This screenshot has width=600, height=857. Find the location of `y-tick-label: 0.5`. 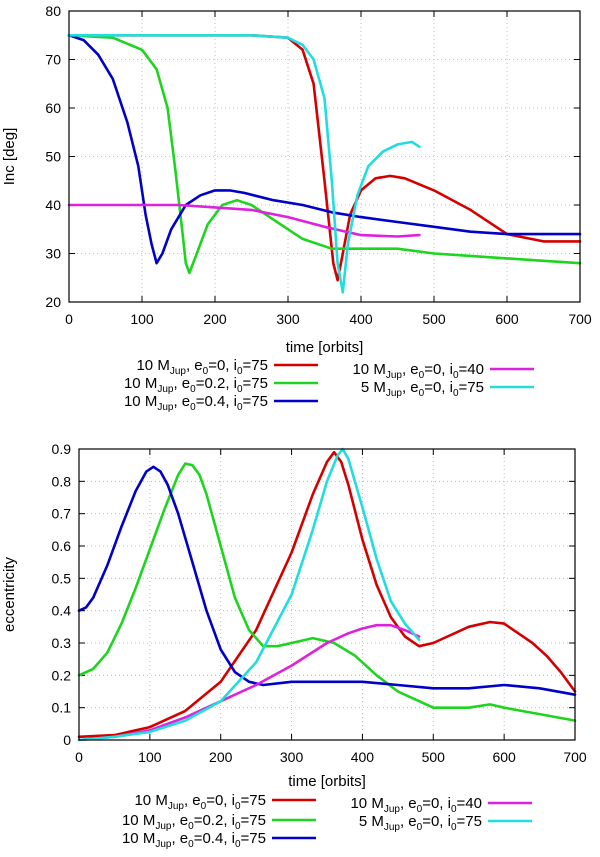

y-tick-label: 0.5 is located at coordinates (62, 578).